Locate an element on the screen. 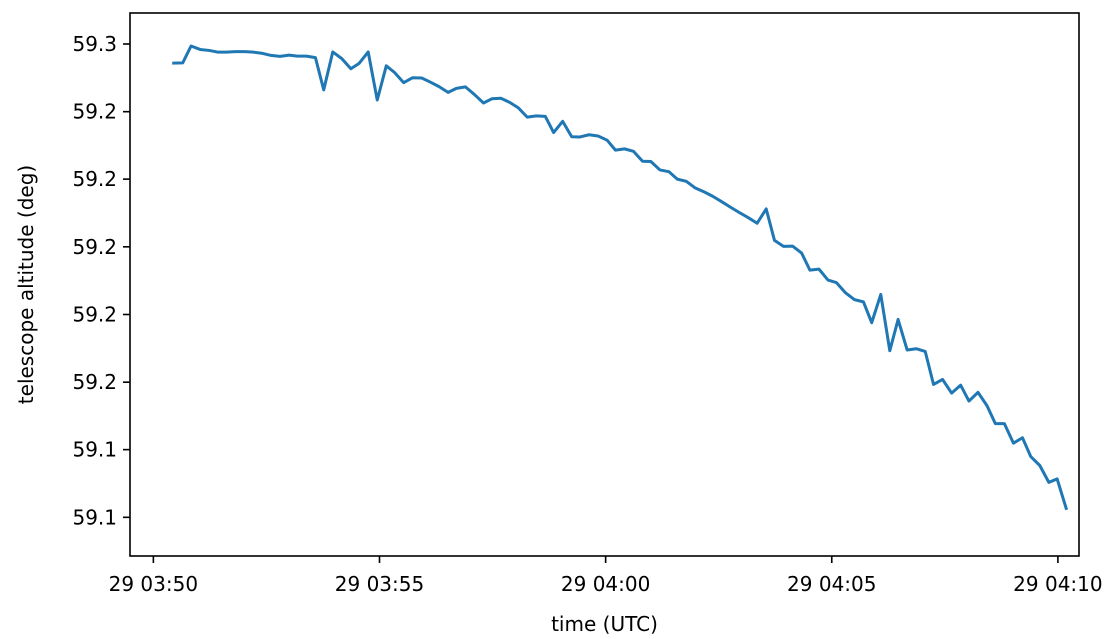  x-tick-label: 29 04:10 is located at coordinates (1057, 584).